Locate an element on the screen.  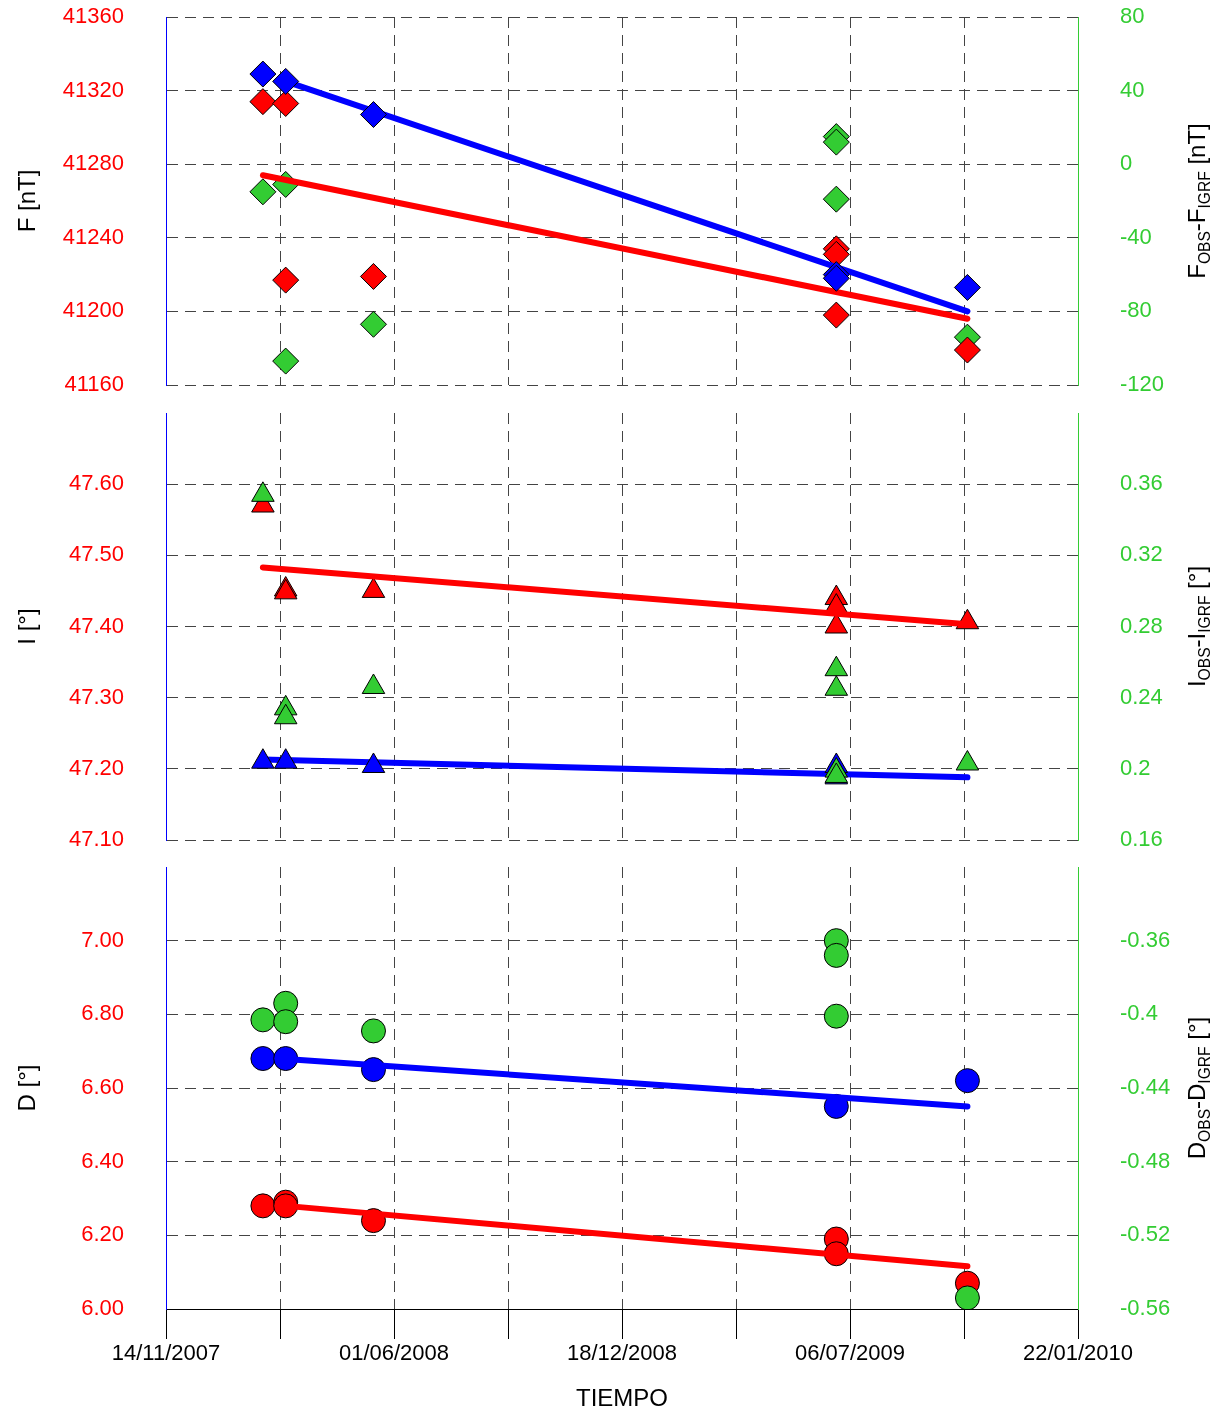
y2-tick-label: 0.2 is located at coordinates (1135, 767).